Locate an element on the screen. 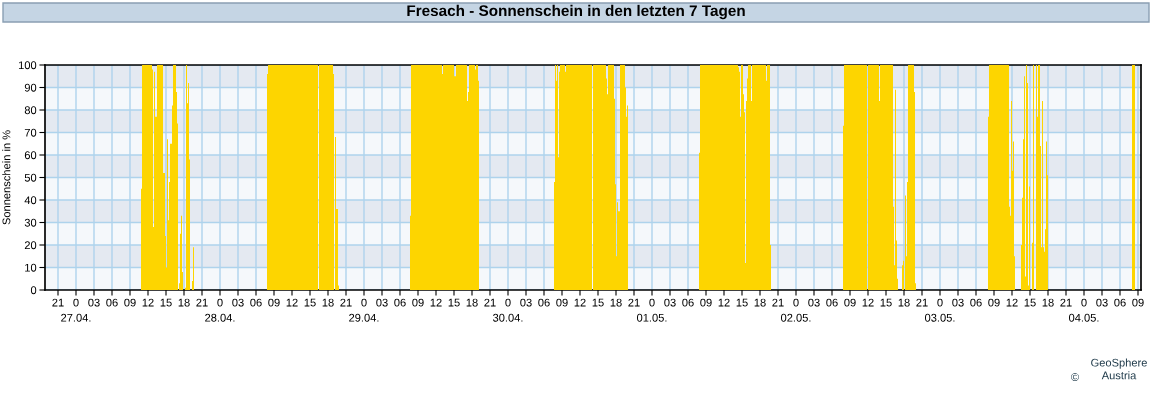  y-tick-label: 20 is located at coordinates (30, 245).